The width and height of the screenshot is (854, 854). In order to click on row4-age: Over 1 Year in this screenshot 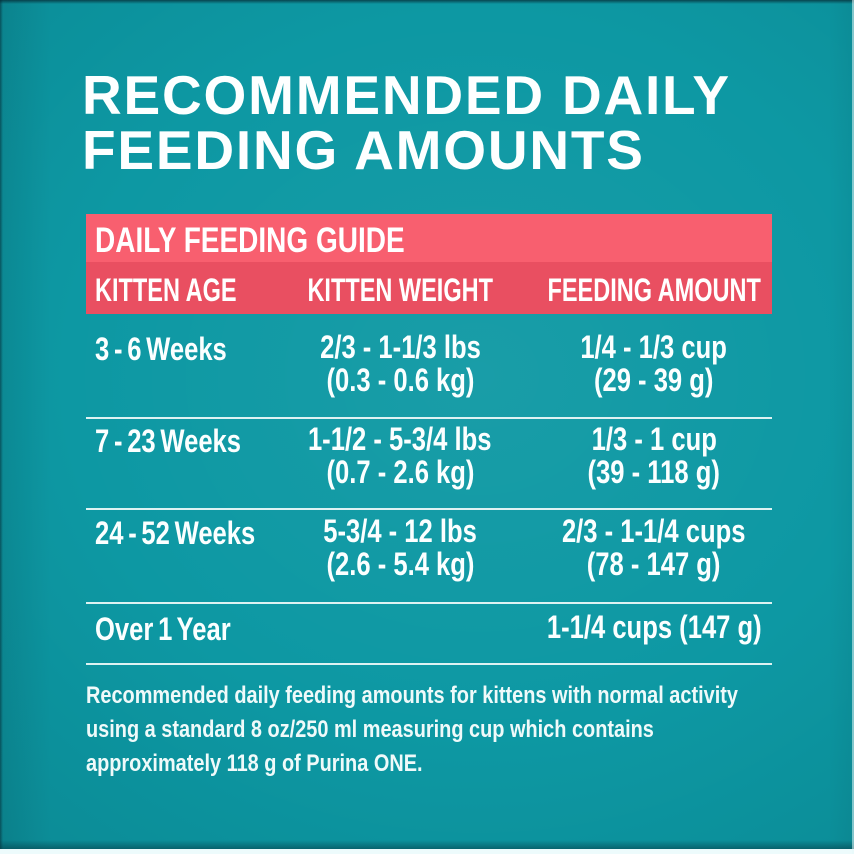, I will do `click(163, 629)`.